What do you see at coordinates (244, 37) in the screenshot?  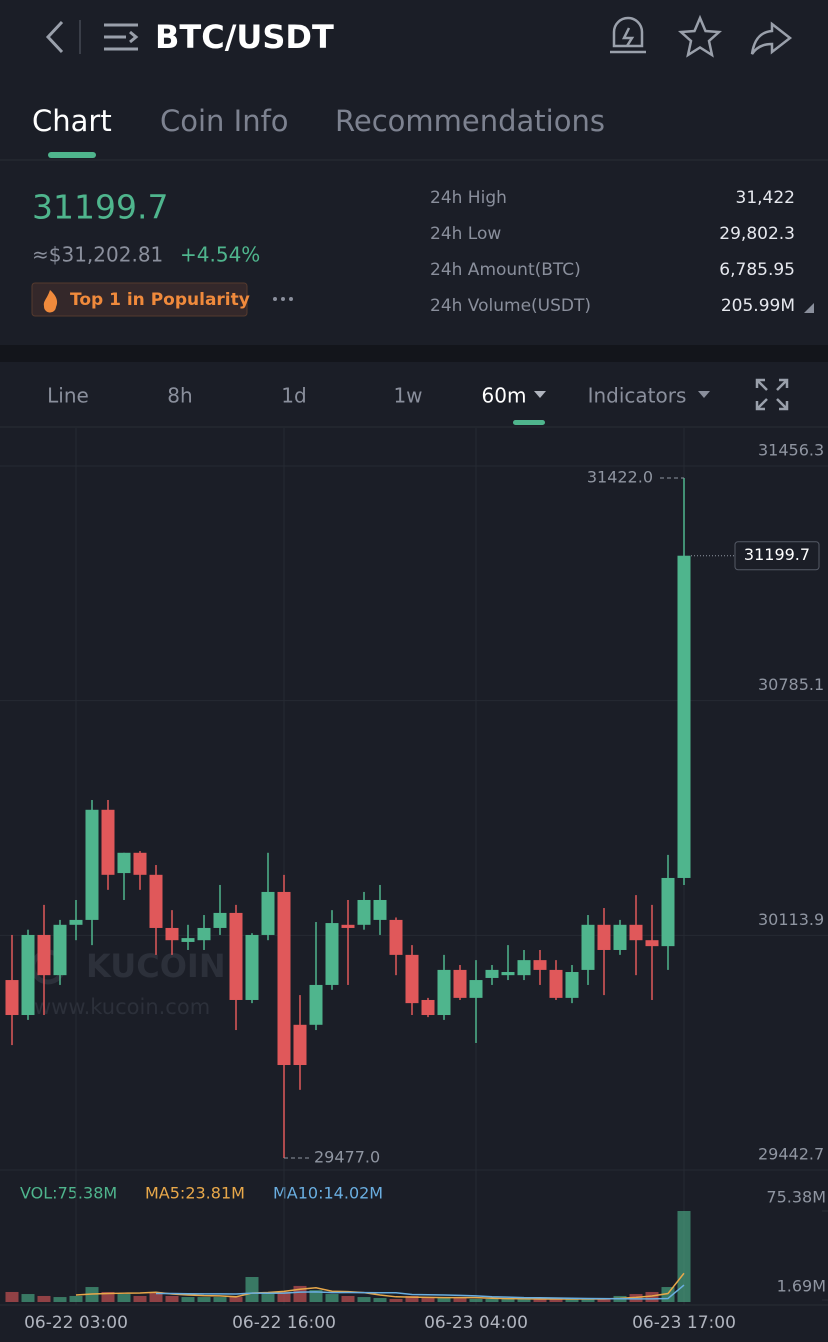 I see `pair-title: BTC/USDT` at bounding box center [244, 37].